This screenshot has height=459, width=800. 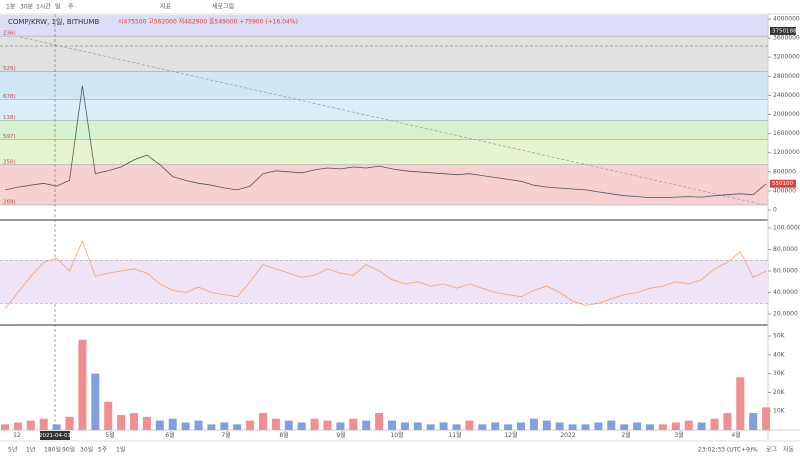 What do you see at coordinates (784, 171) in the screenshot?
I see `y-tick-label: 800000` at bounding box center [784, 171].